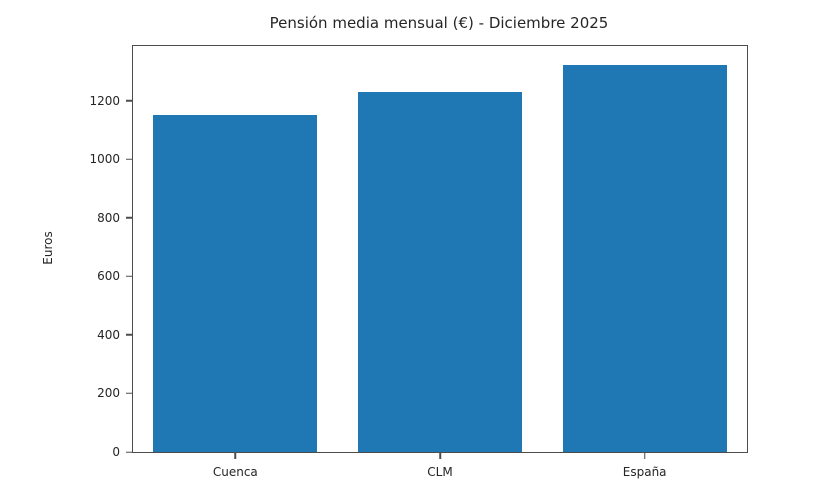 Image resolution: width=828 pixels, height=497 pixels. I want to click on y-tick-label: 800, so click(108, 217).